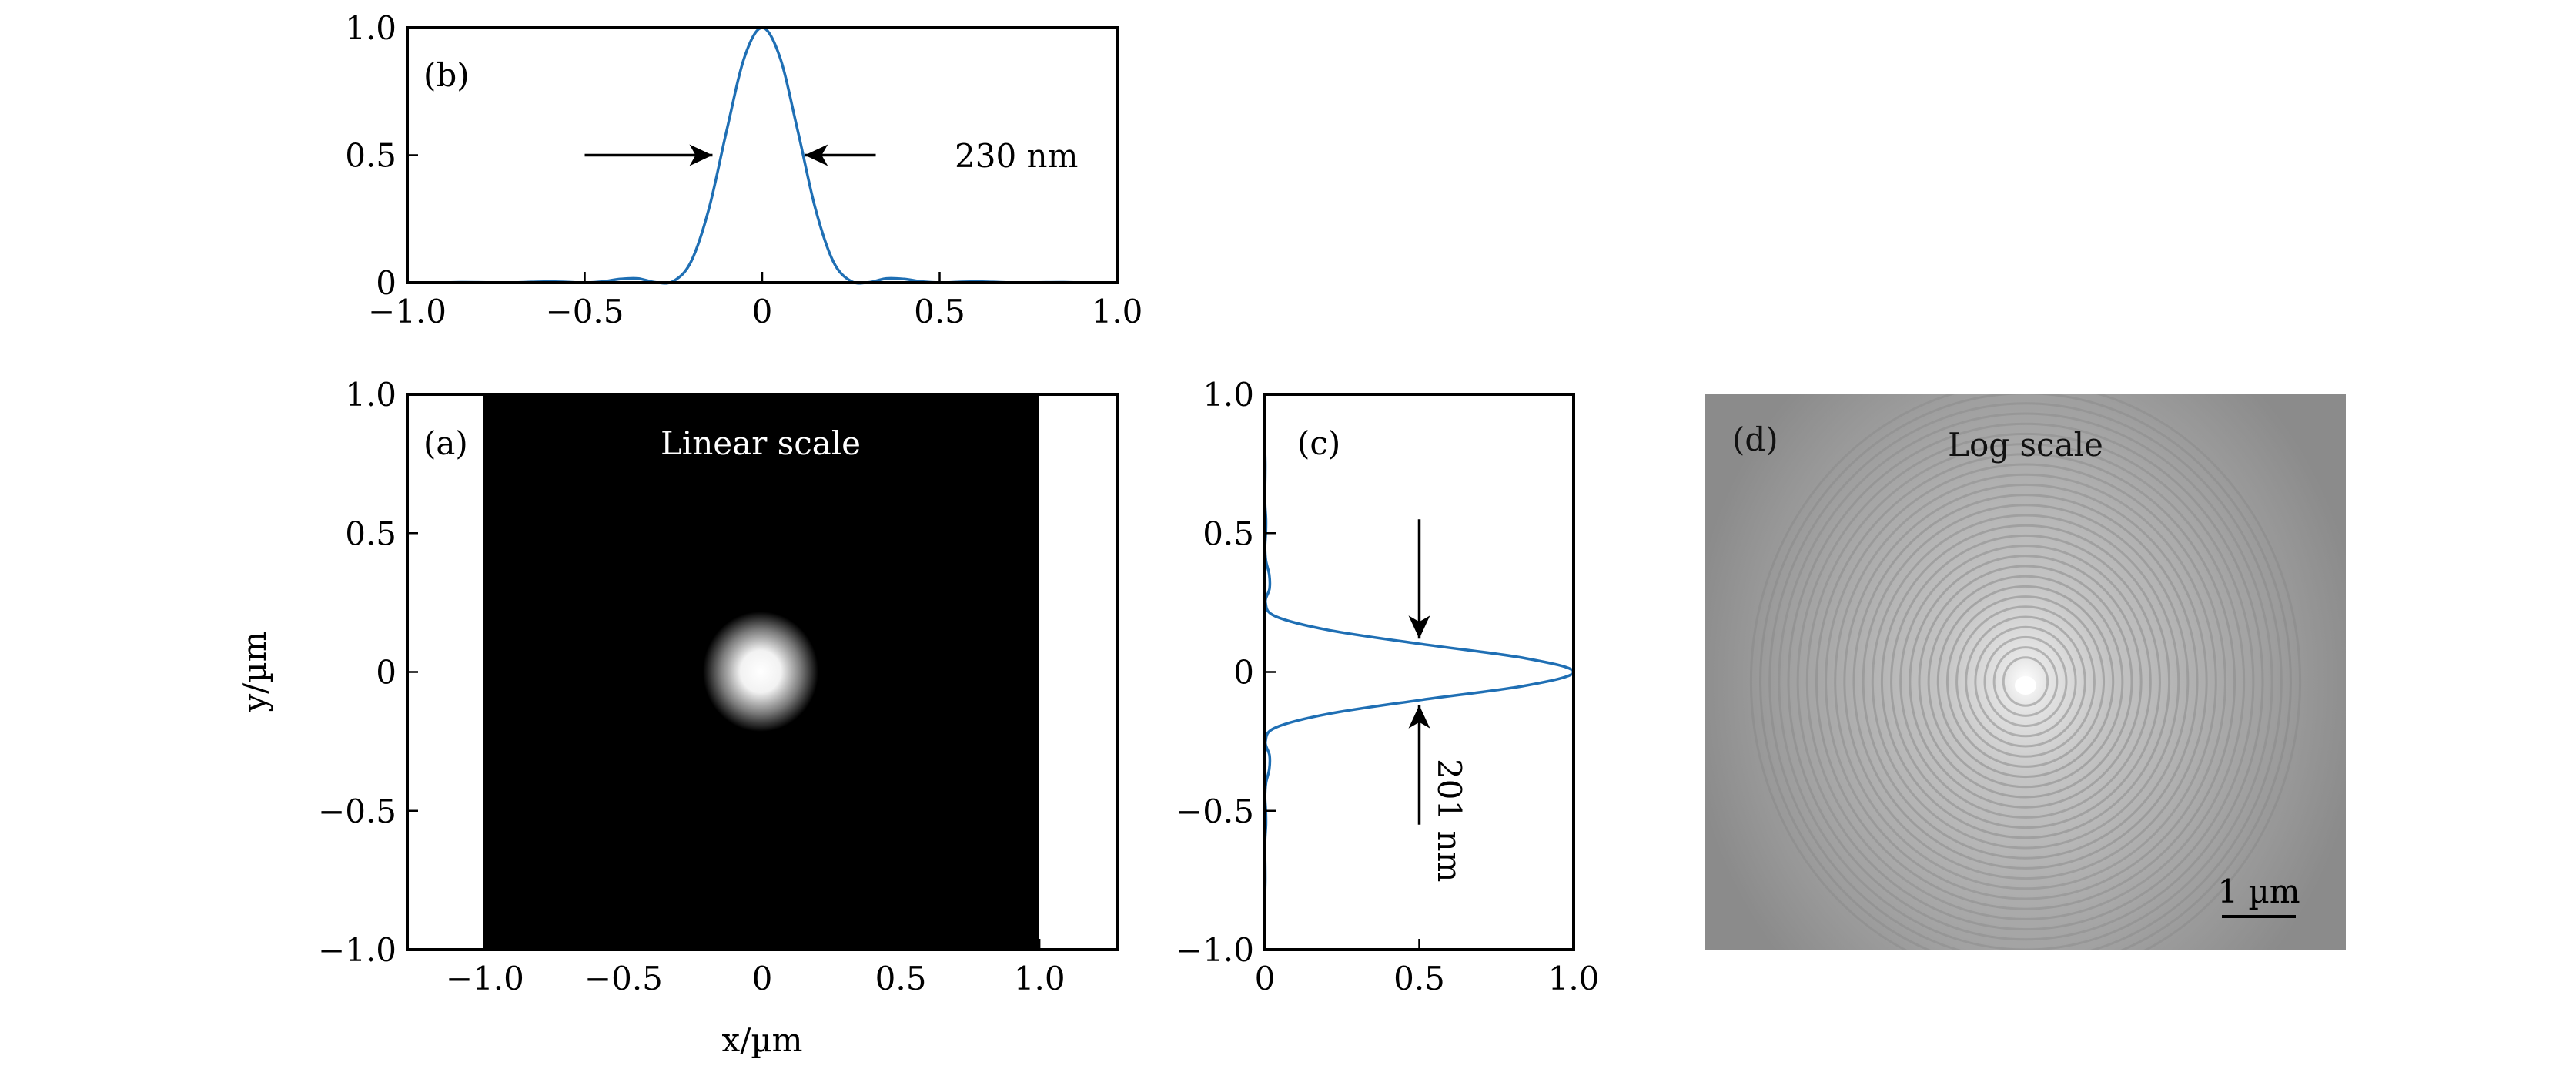 The height and width of the screenshot is (1069, 2576). I want to click on log-glow, so click(2025, 672).